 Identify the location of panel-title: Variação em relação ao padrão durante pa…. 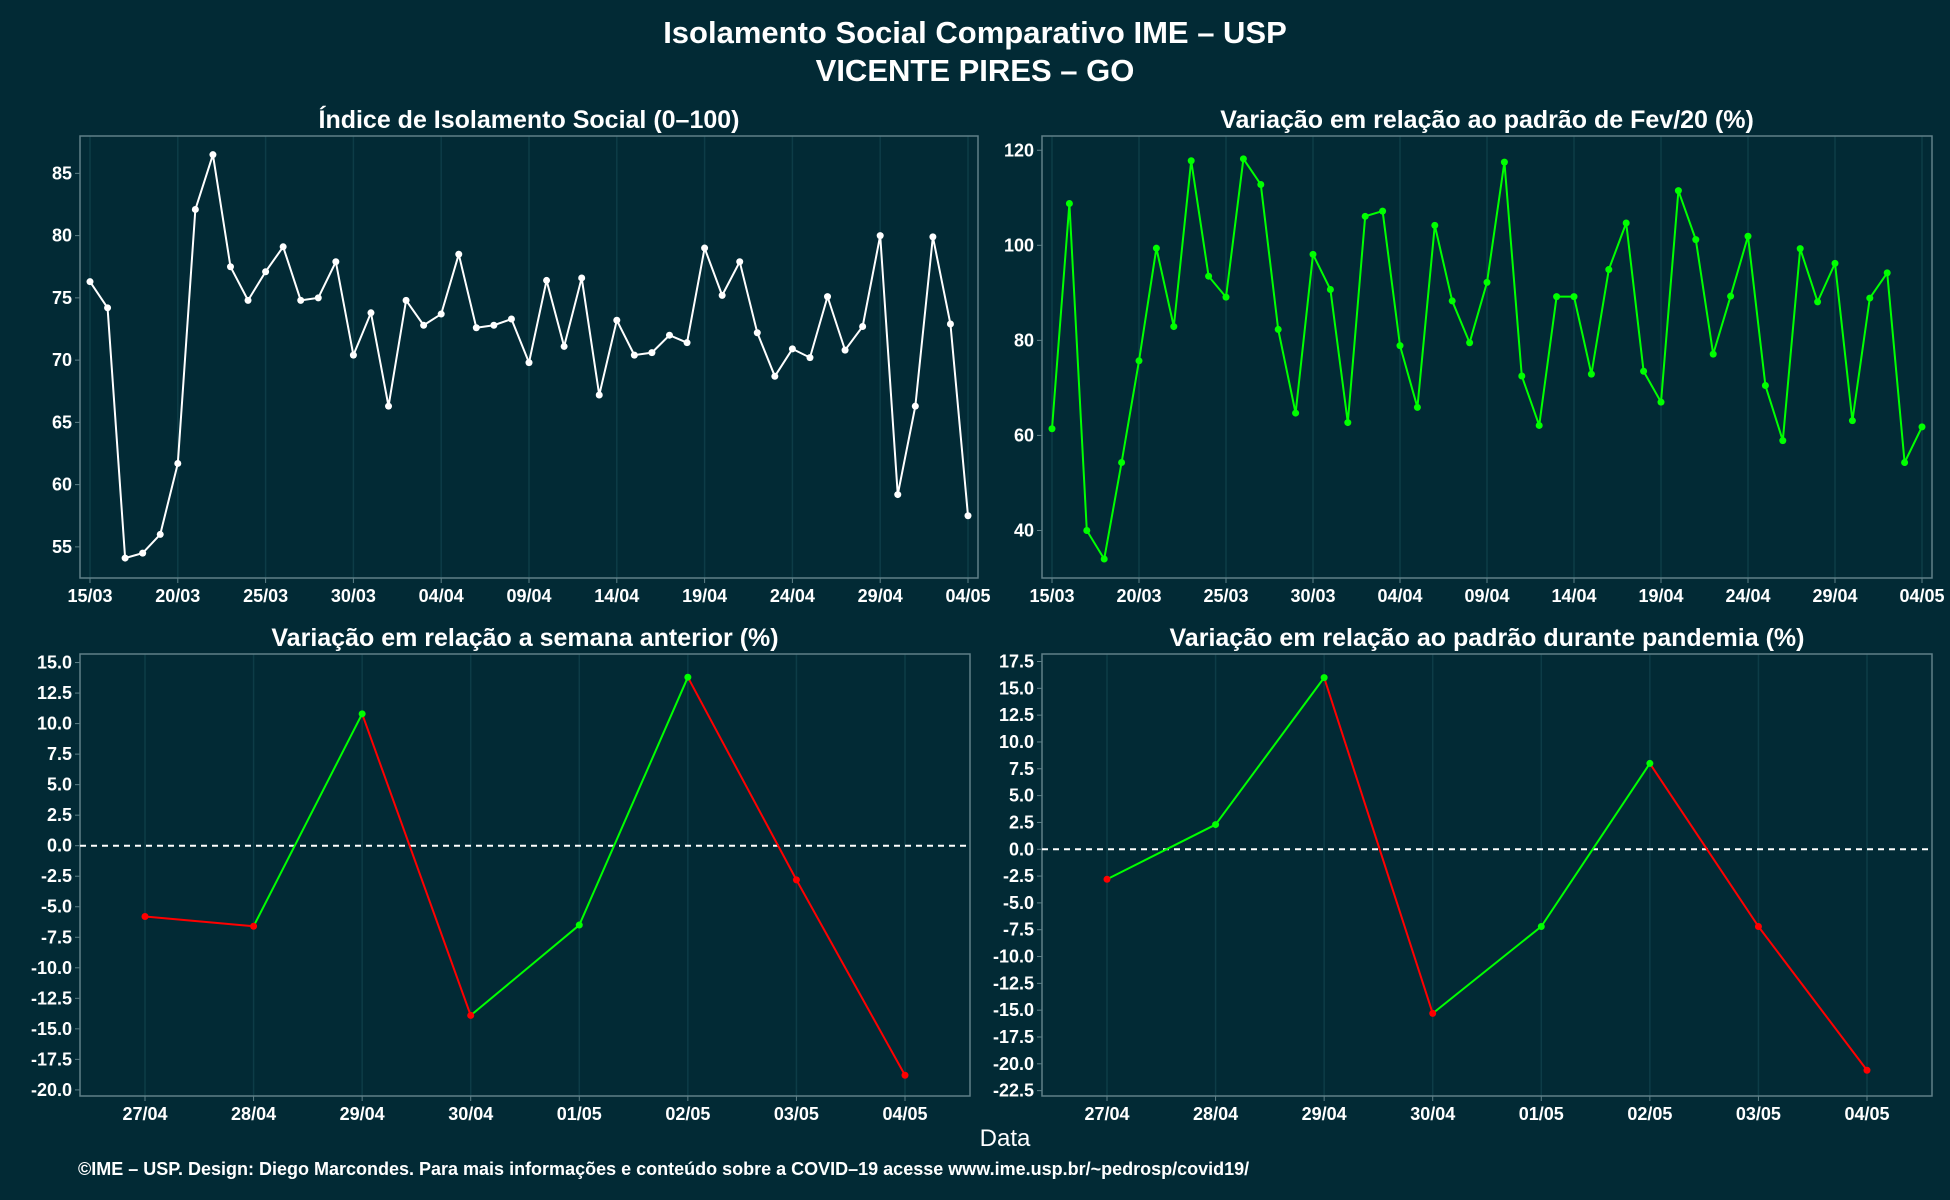
(1487, 638).